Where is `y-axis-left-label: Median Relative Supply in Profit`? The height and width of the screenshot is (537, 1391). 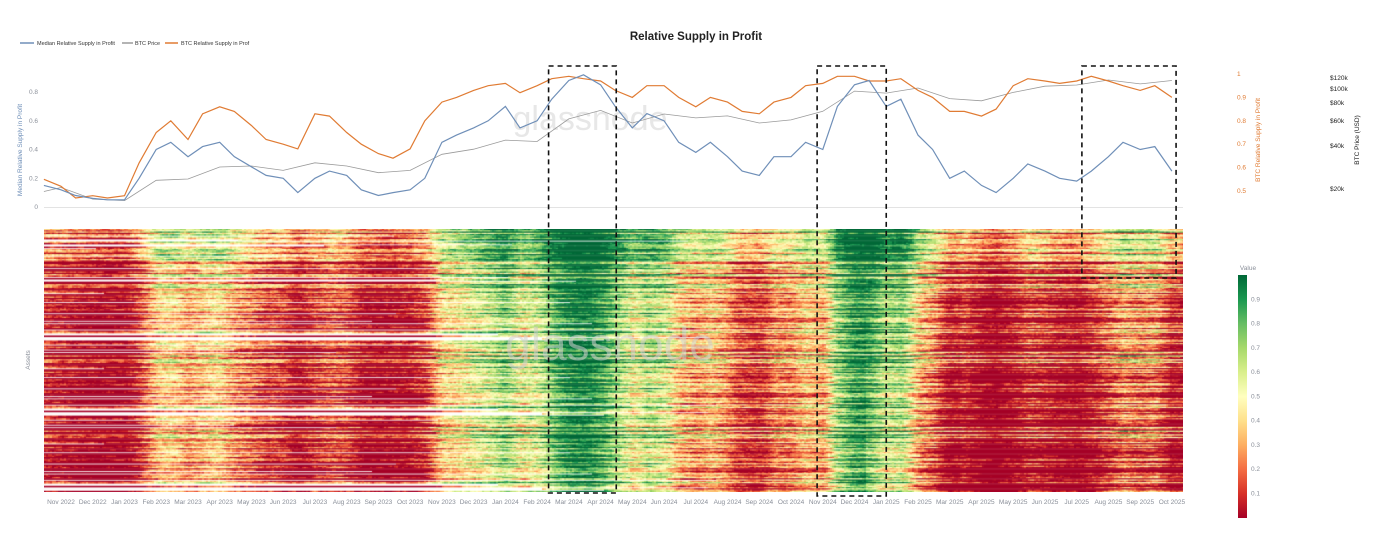
y-axis-left-label: Median Relative Supply in Profit is located at coordinates (20, 150).